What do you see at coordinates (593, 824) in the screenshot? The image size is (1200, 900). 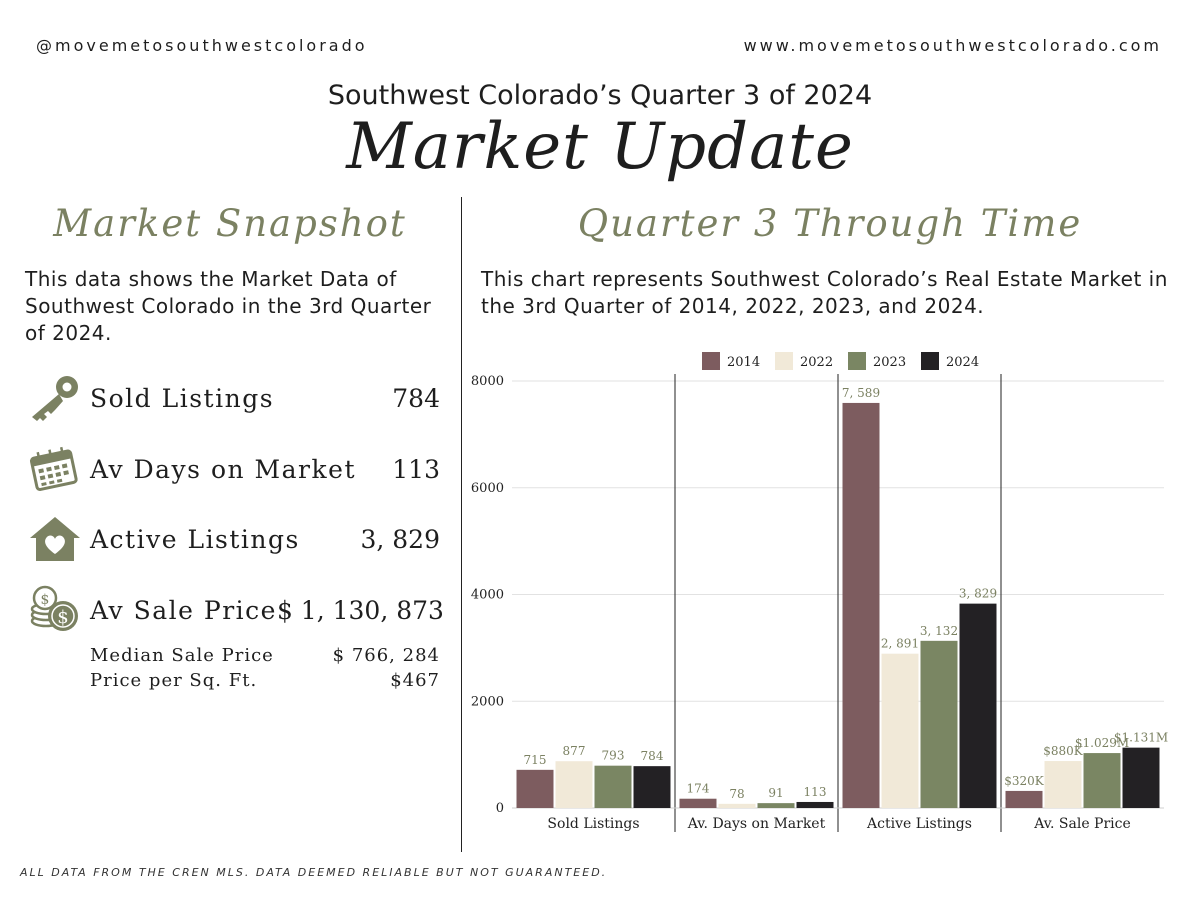 I see `x-category-label: Sold Listings` at bounding box center [593, 824].